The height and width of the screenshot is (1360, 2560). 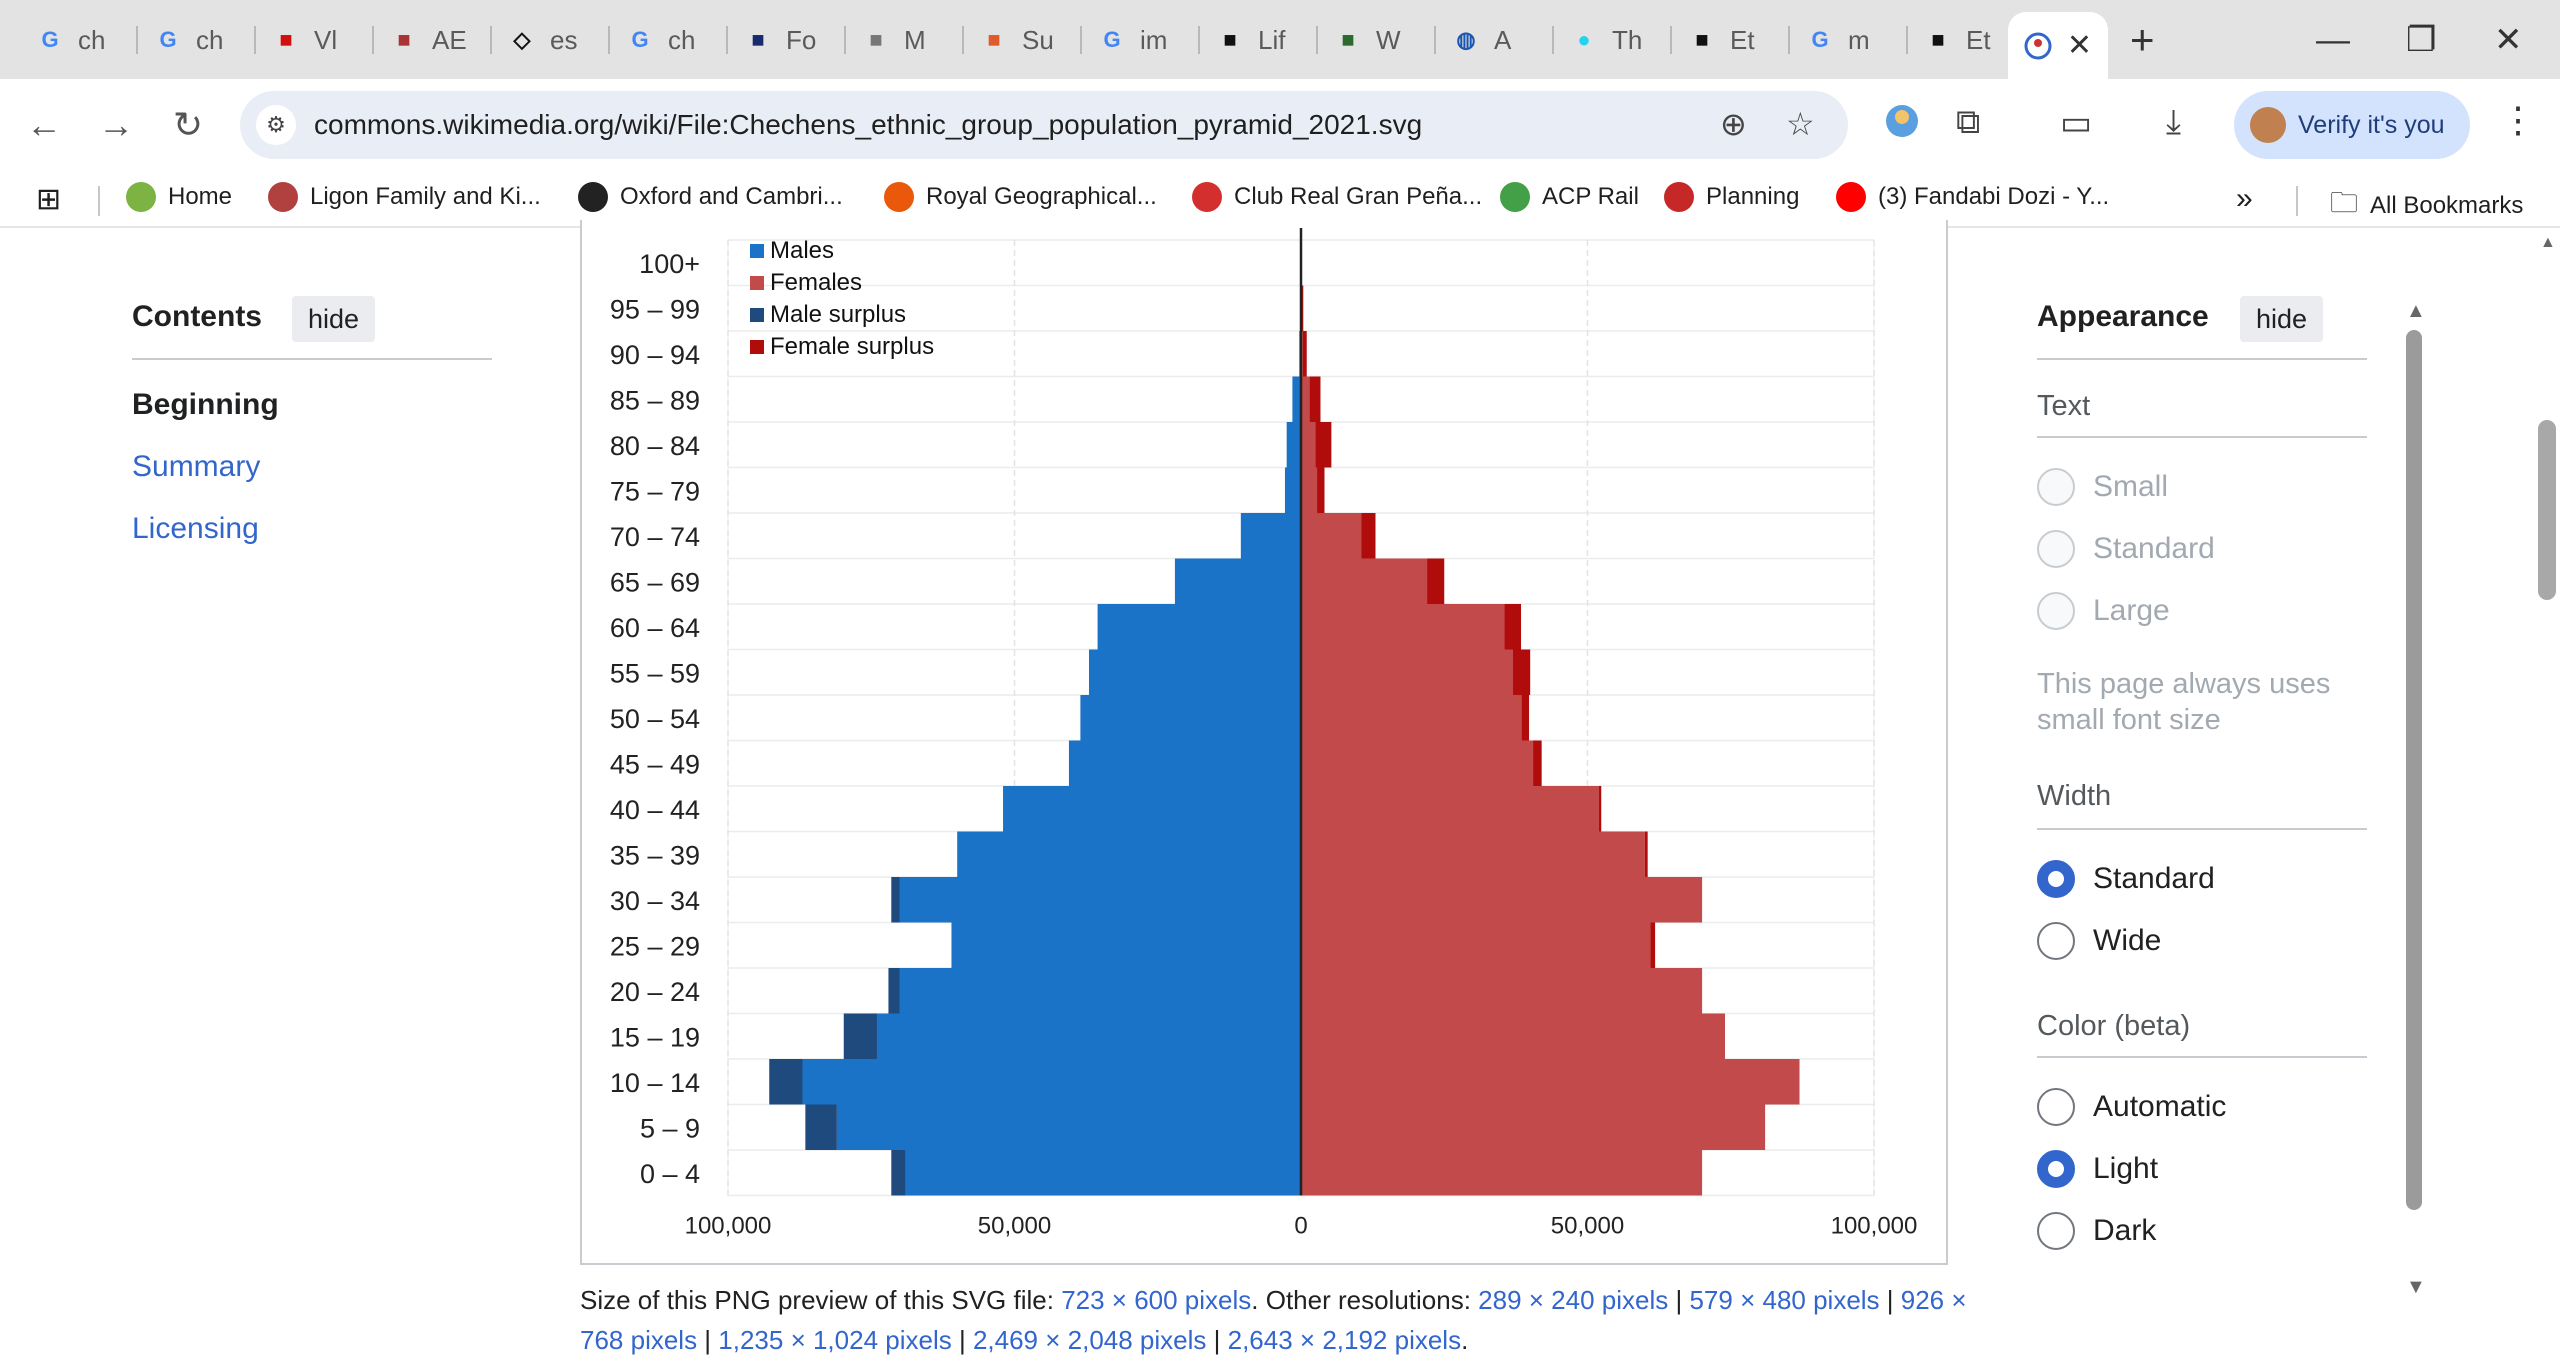 I want to click on tab: ◍ A, so click(x=1495, y=40).